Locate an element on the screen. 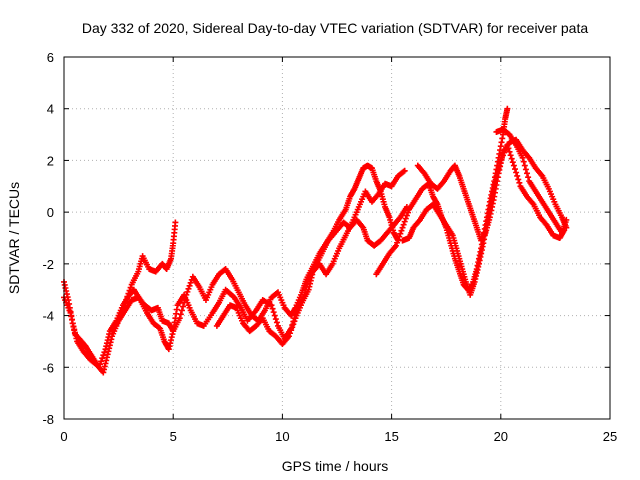 The width and height of the screenshot is (640, 480). data-series-track-g is located at coordinates (483, 219).